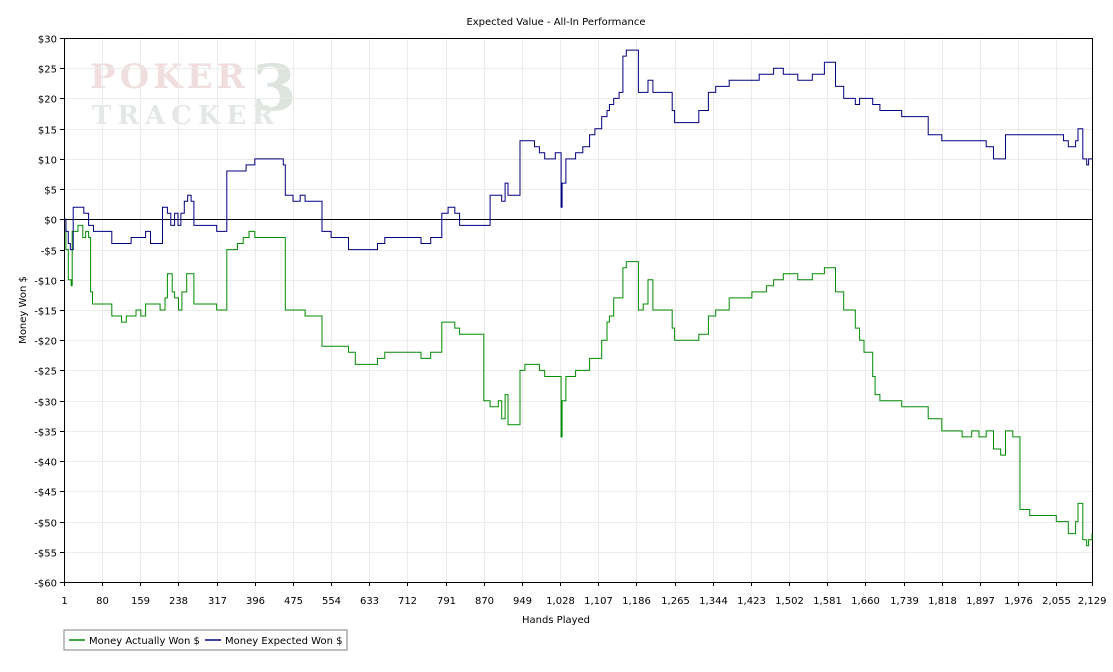  I want to click on x-tick-label: 633, so click(369, 601).